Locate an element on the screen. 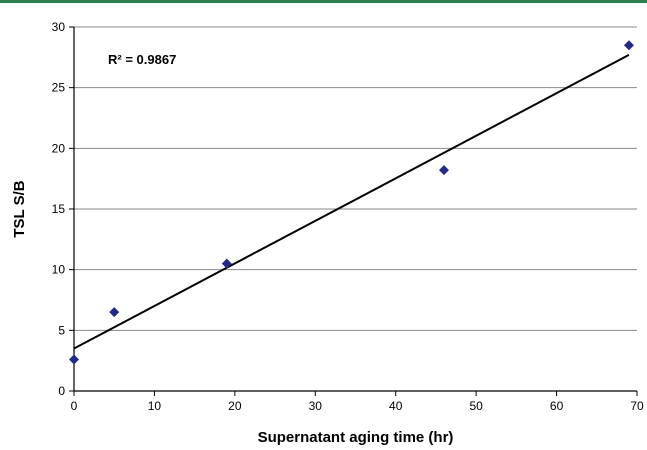 This screenshot has height=450, width=647. y-axis-title: TSL S/B is located at coordinates (19, 208).